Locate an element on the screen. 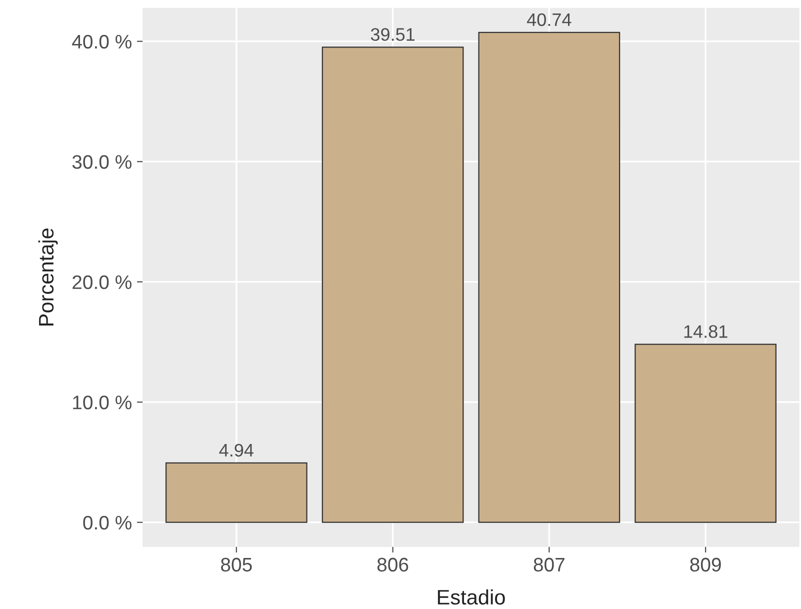 This screenshot has width=801, height=609. x-tick-label: 805 is located at coordinates (236, 565).